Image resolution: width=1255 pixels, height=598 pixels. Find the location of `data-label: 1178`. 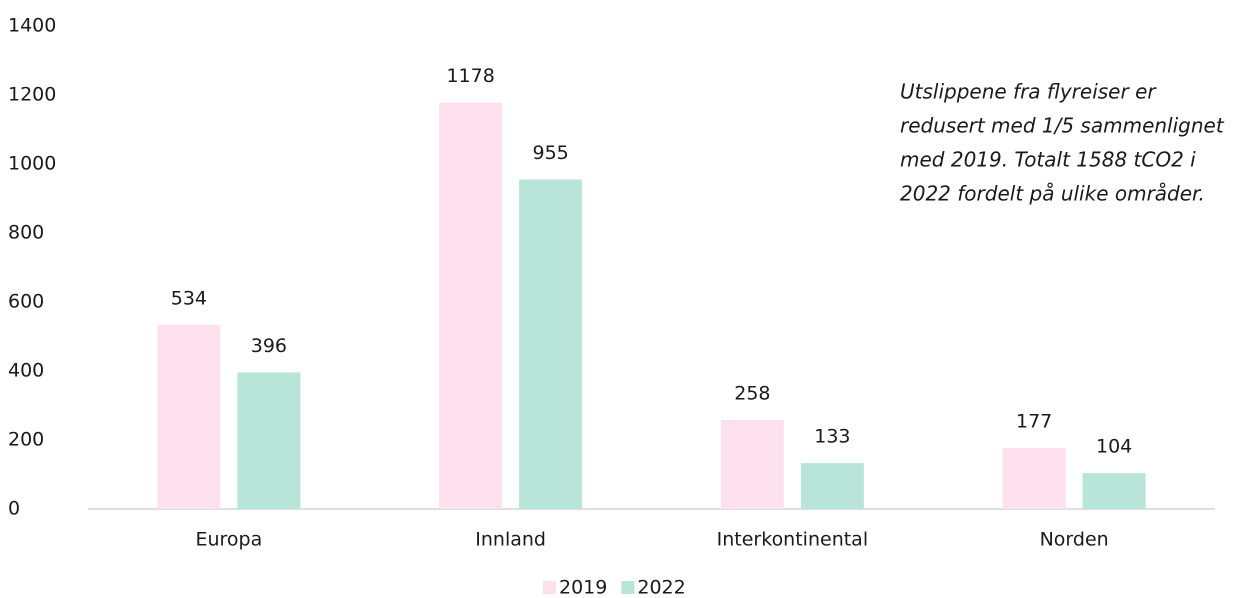

data-label: 1178 is located at coordinates (470, 76).